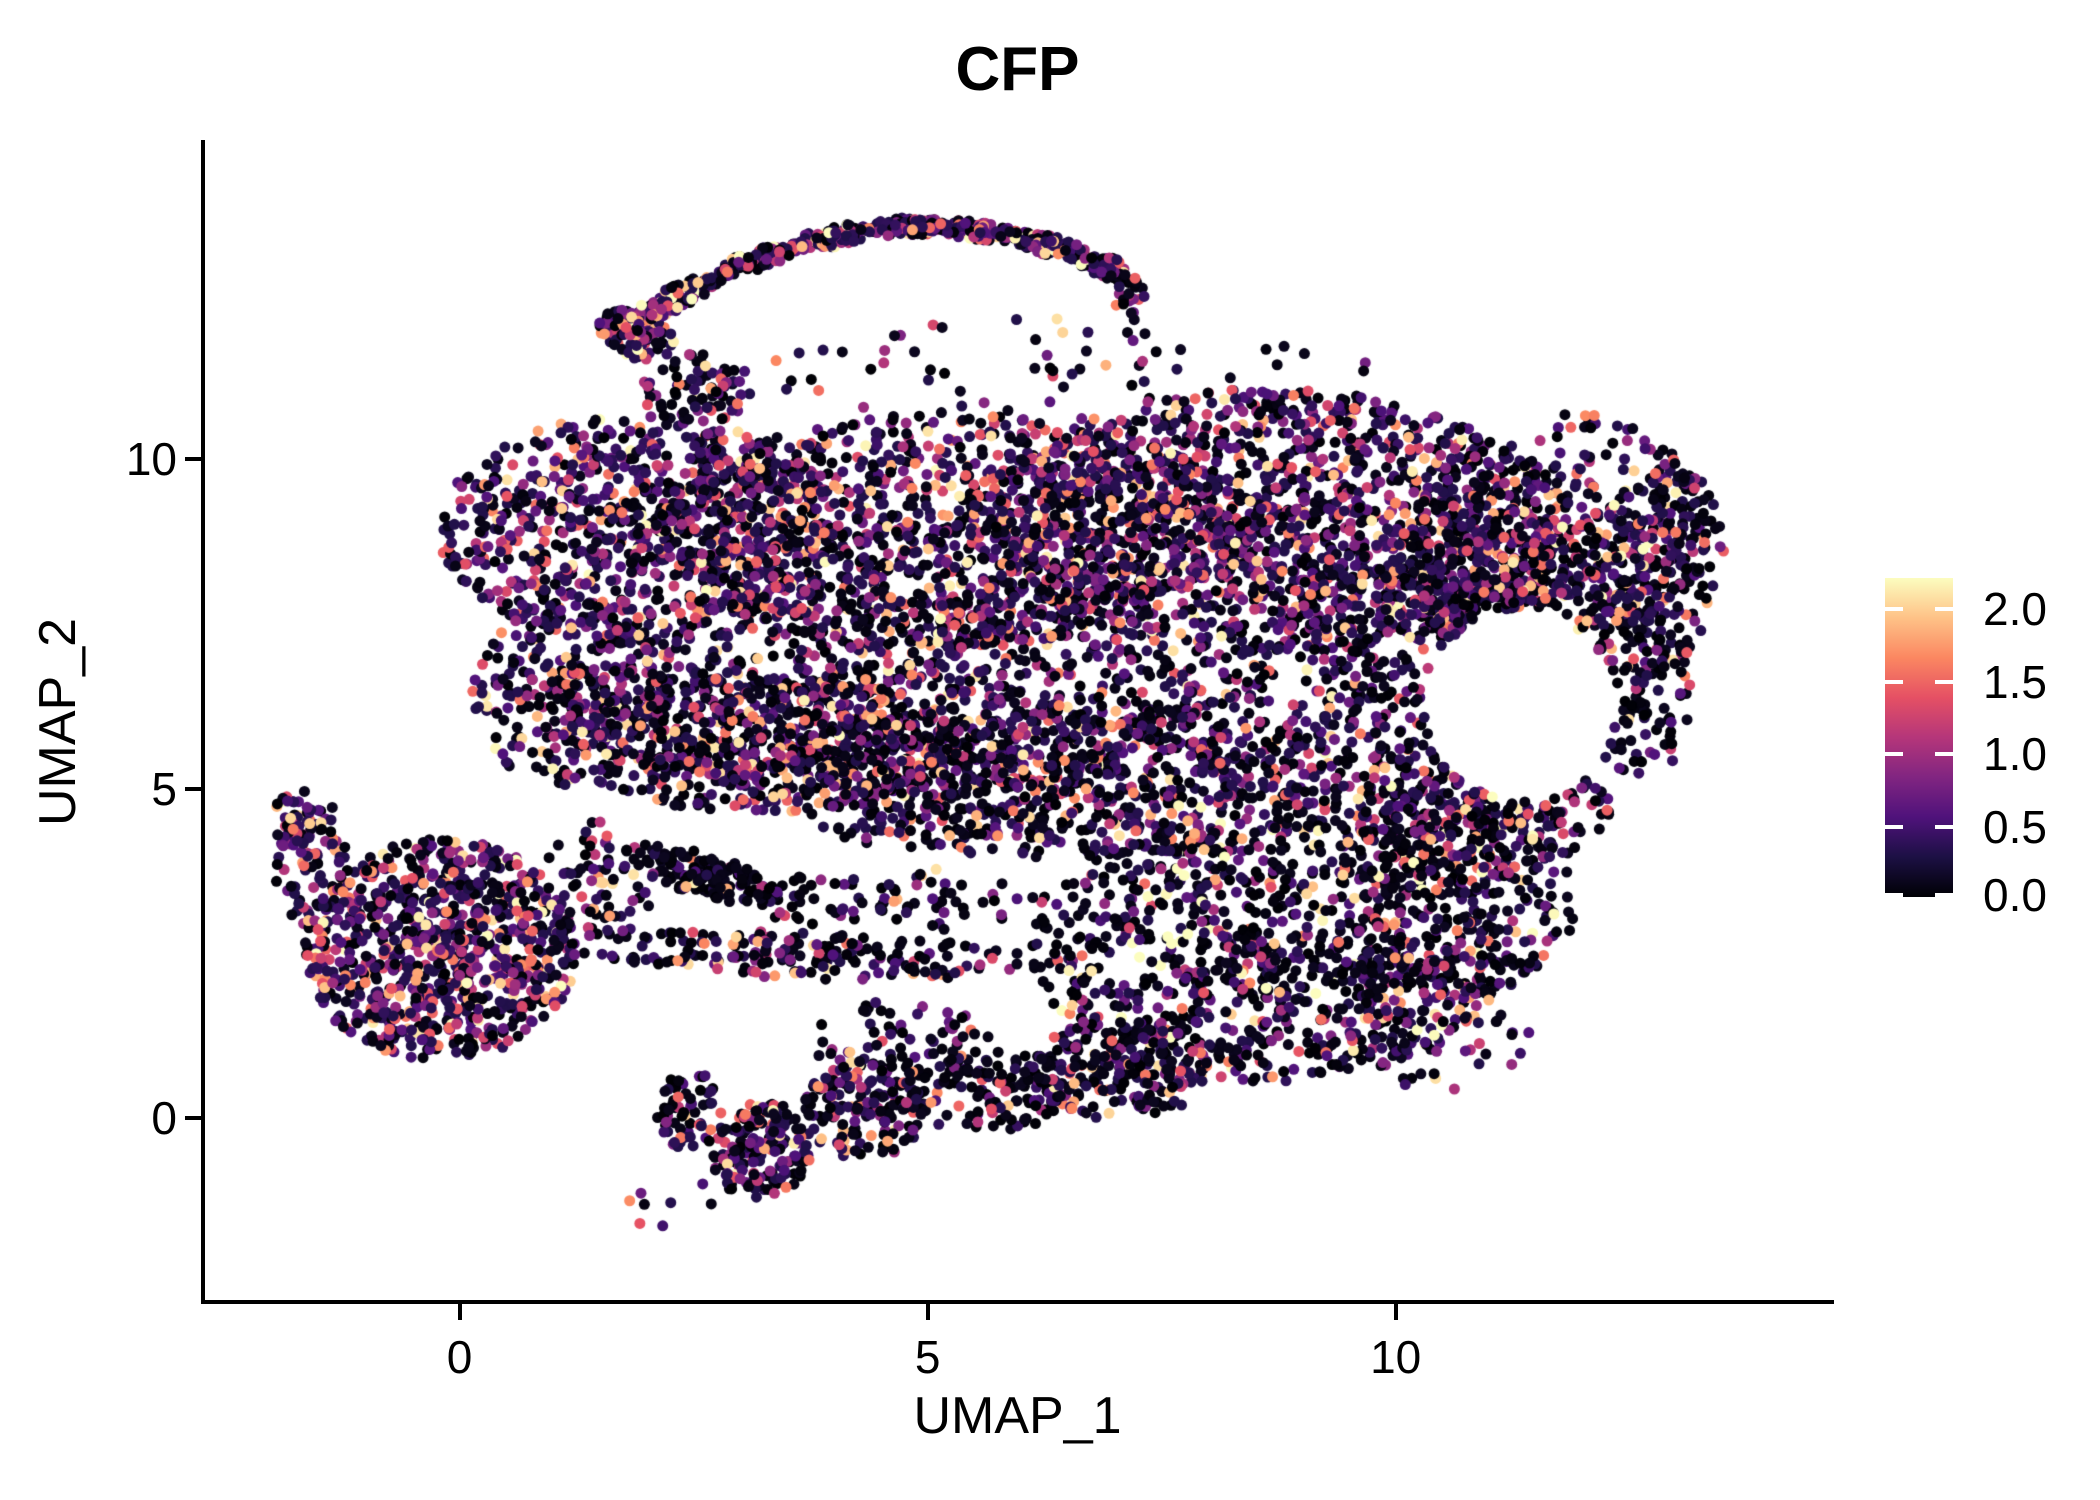  Describe the element at coordinates (2015, 754) in the screenshot. I see `colorbar-tick-label: 1.0` at that location.